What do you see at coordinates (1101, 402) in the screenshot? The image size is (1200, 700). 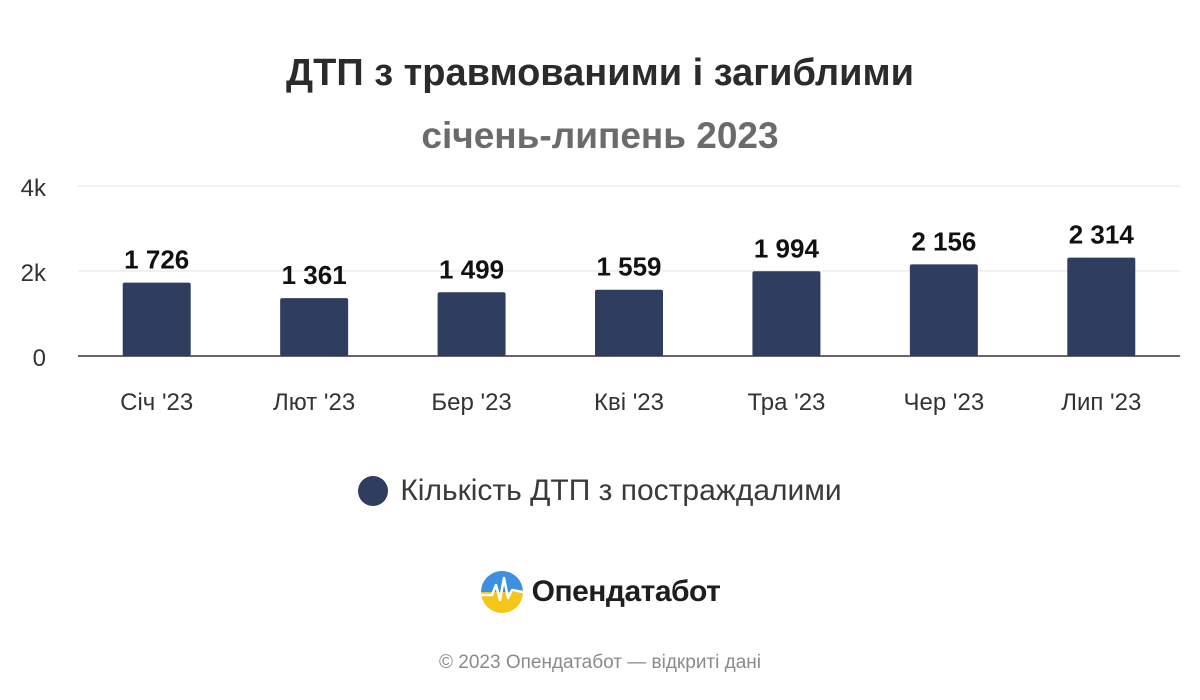 I see `x-tick-label: Лип '23` at bounding box center [1101, 402].